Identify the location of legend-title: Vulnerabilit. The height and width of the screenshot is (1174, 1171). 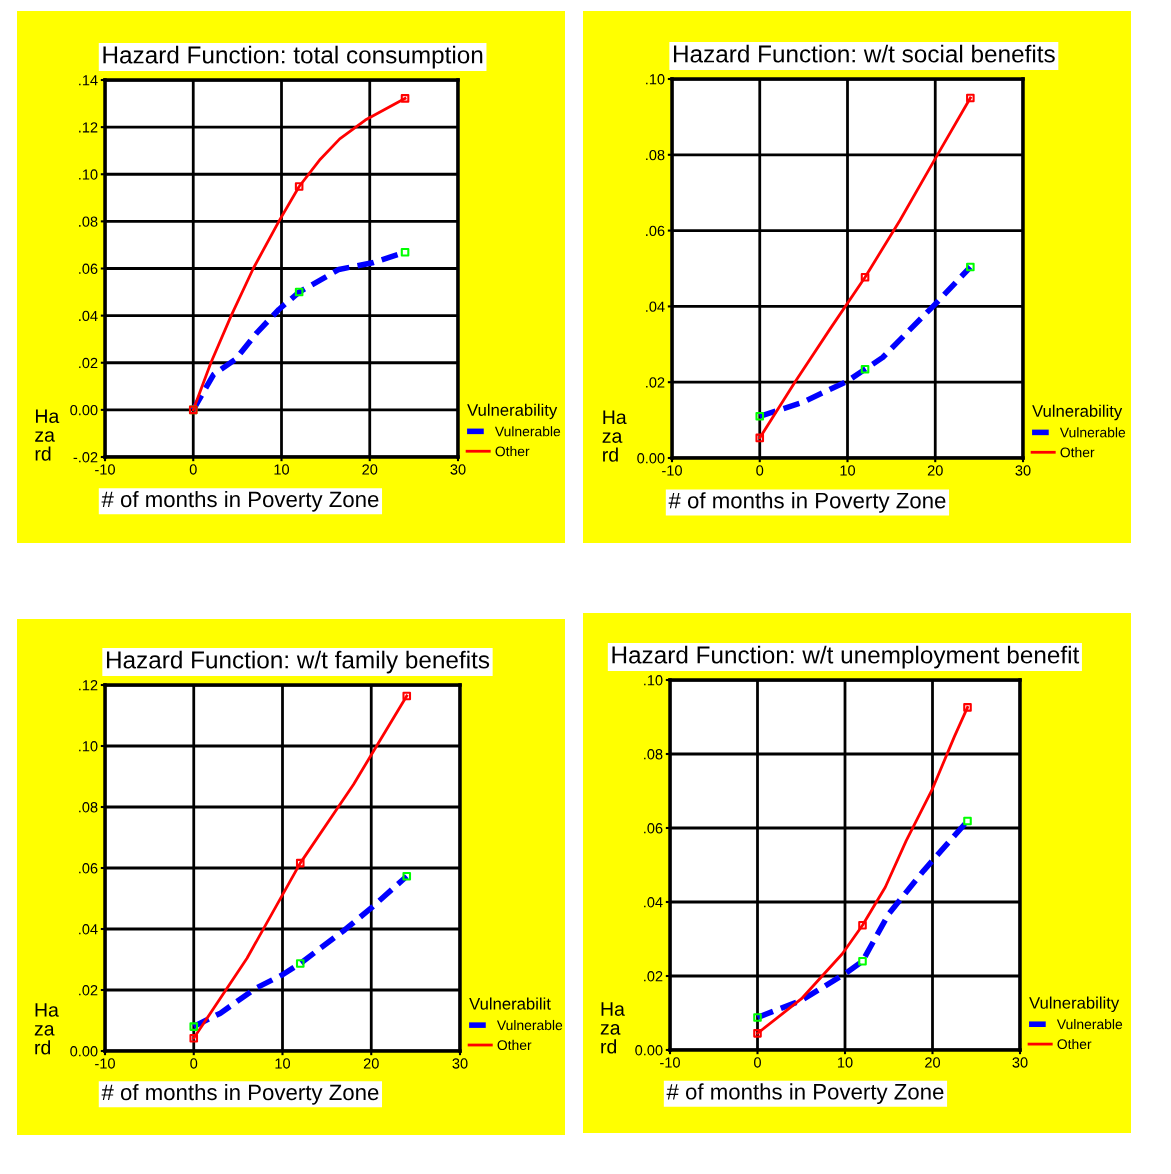
(510, 1003).